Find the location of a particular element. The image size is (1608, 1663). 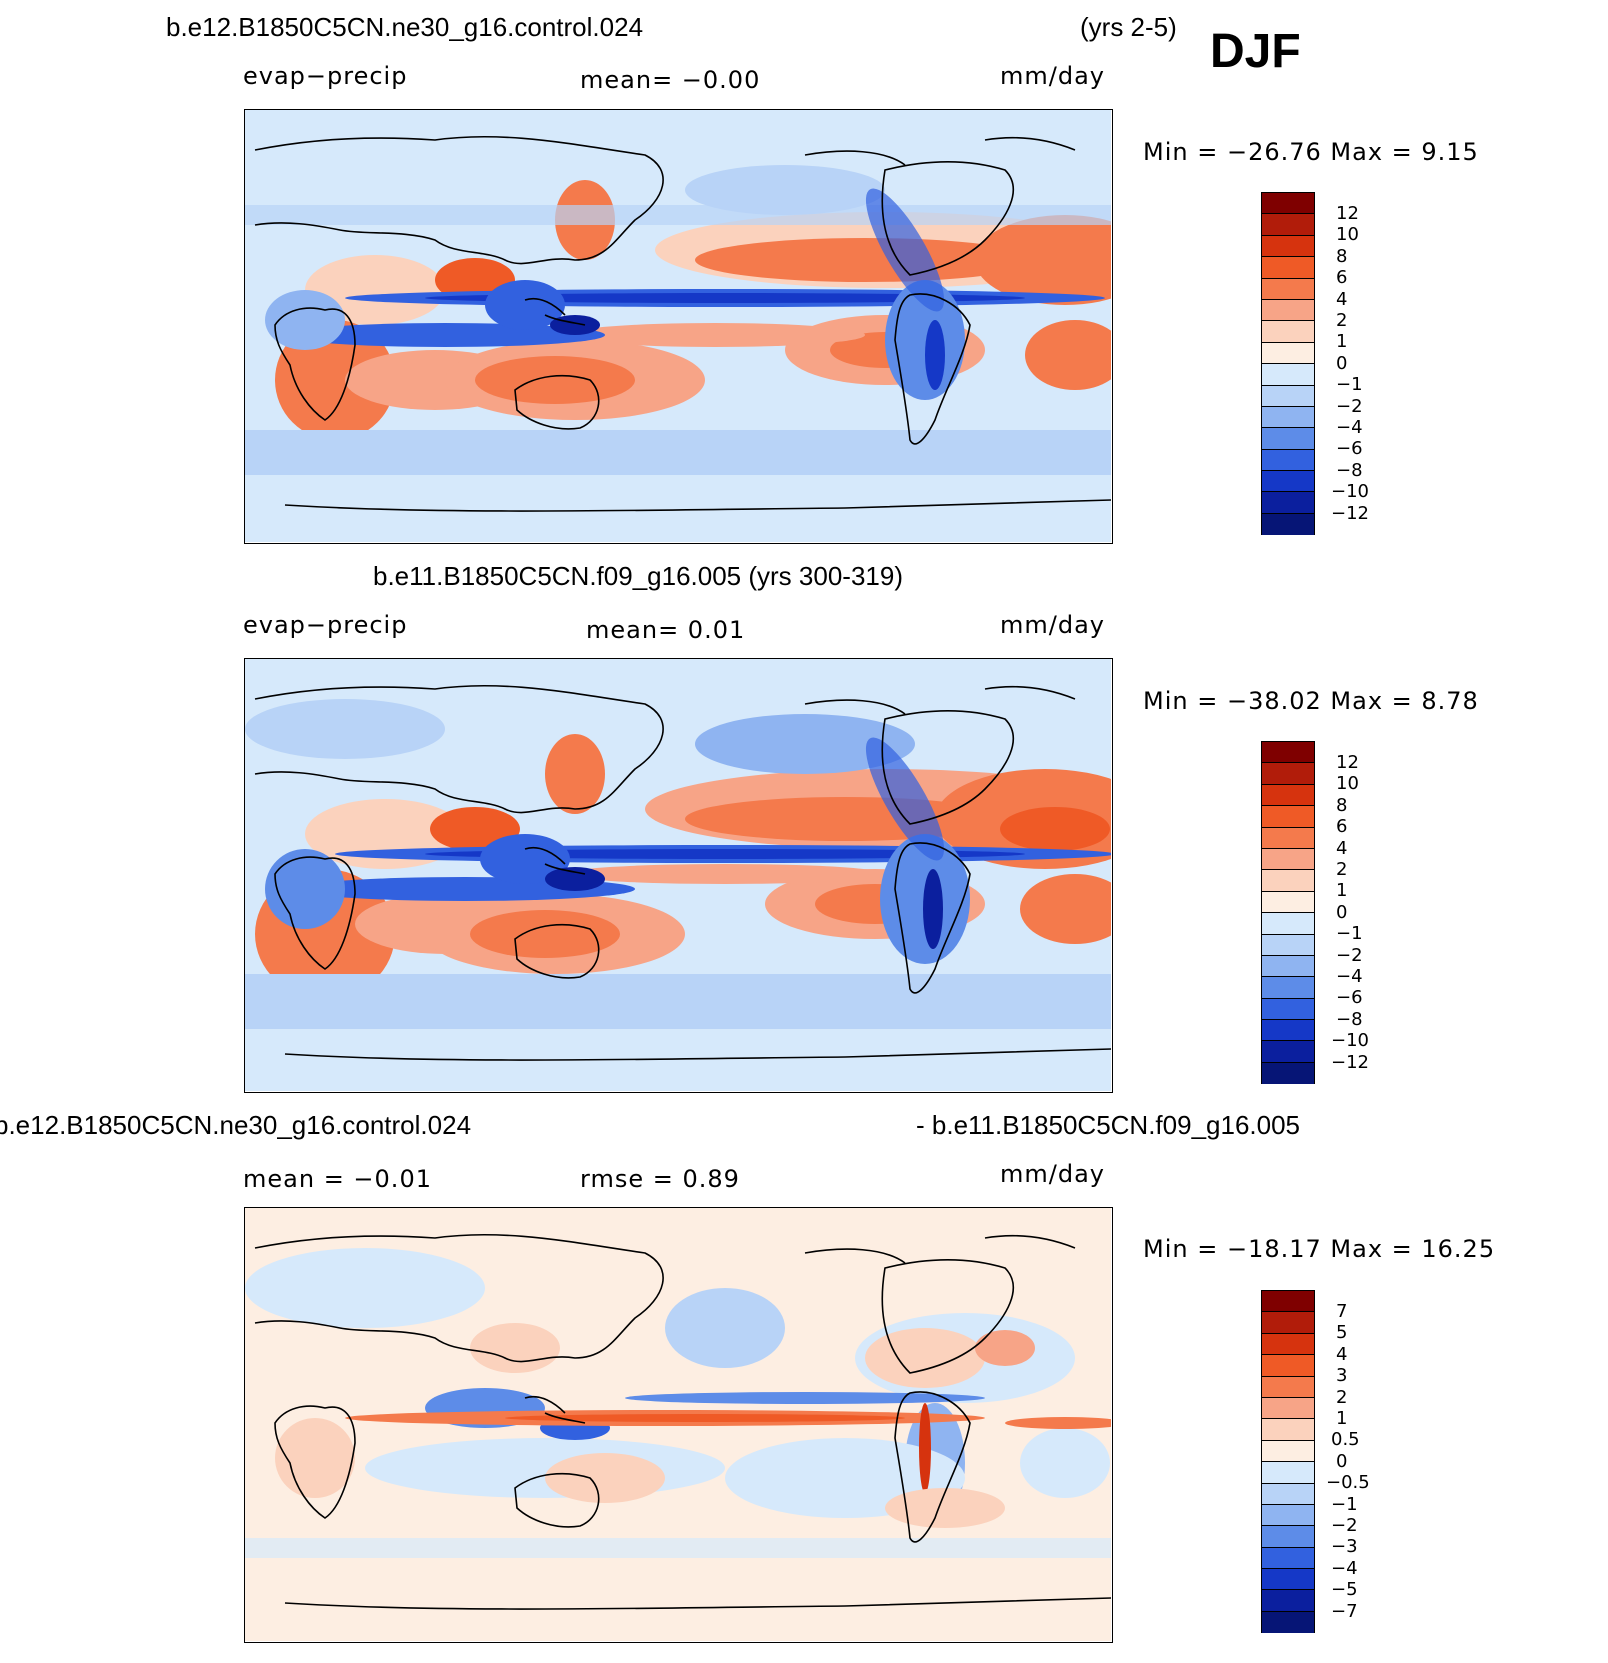

panel3-rmse: rmse = 0.89 is located at coordinates (660, 1179).